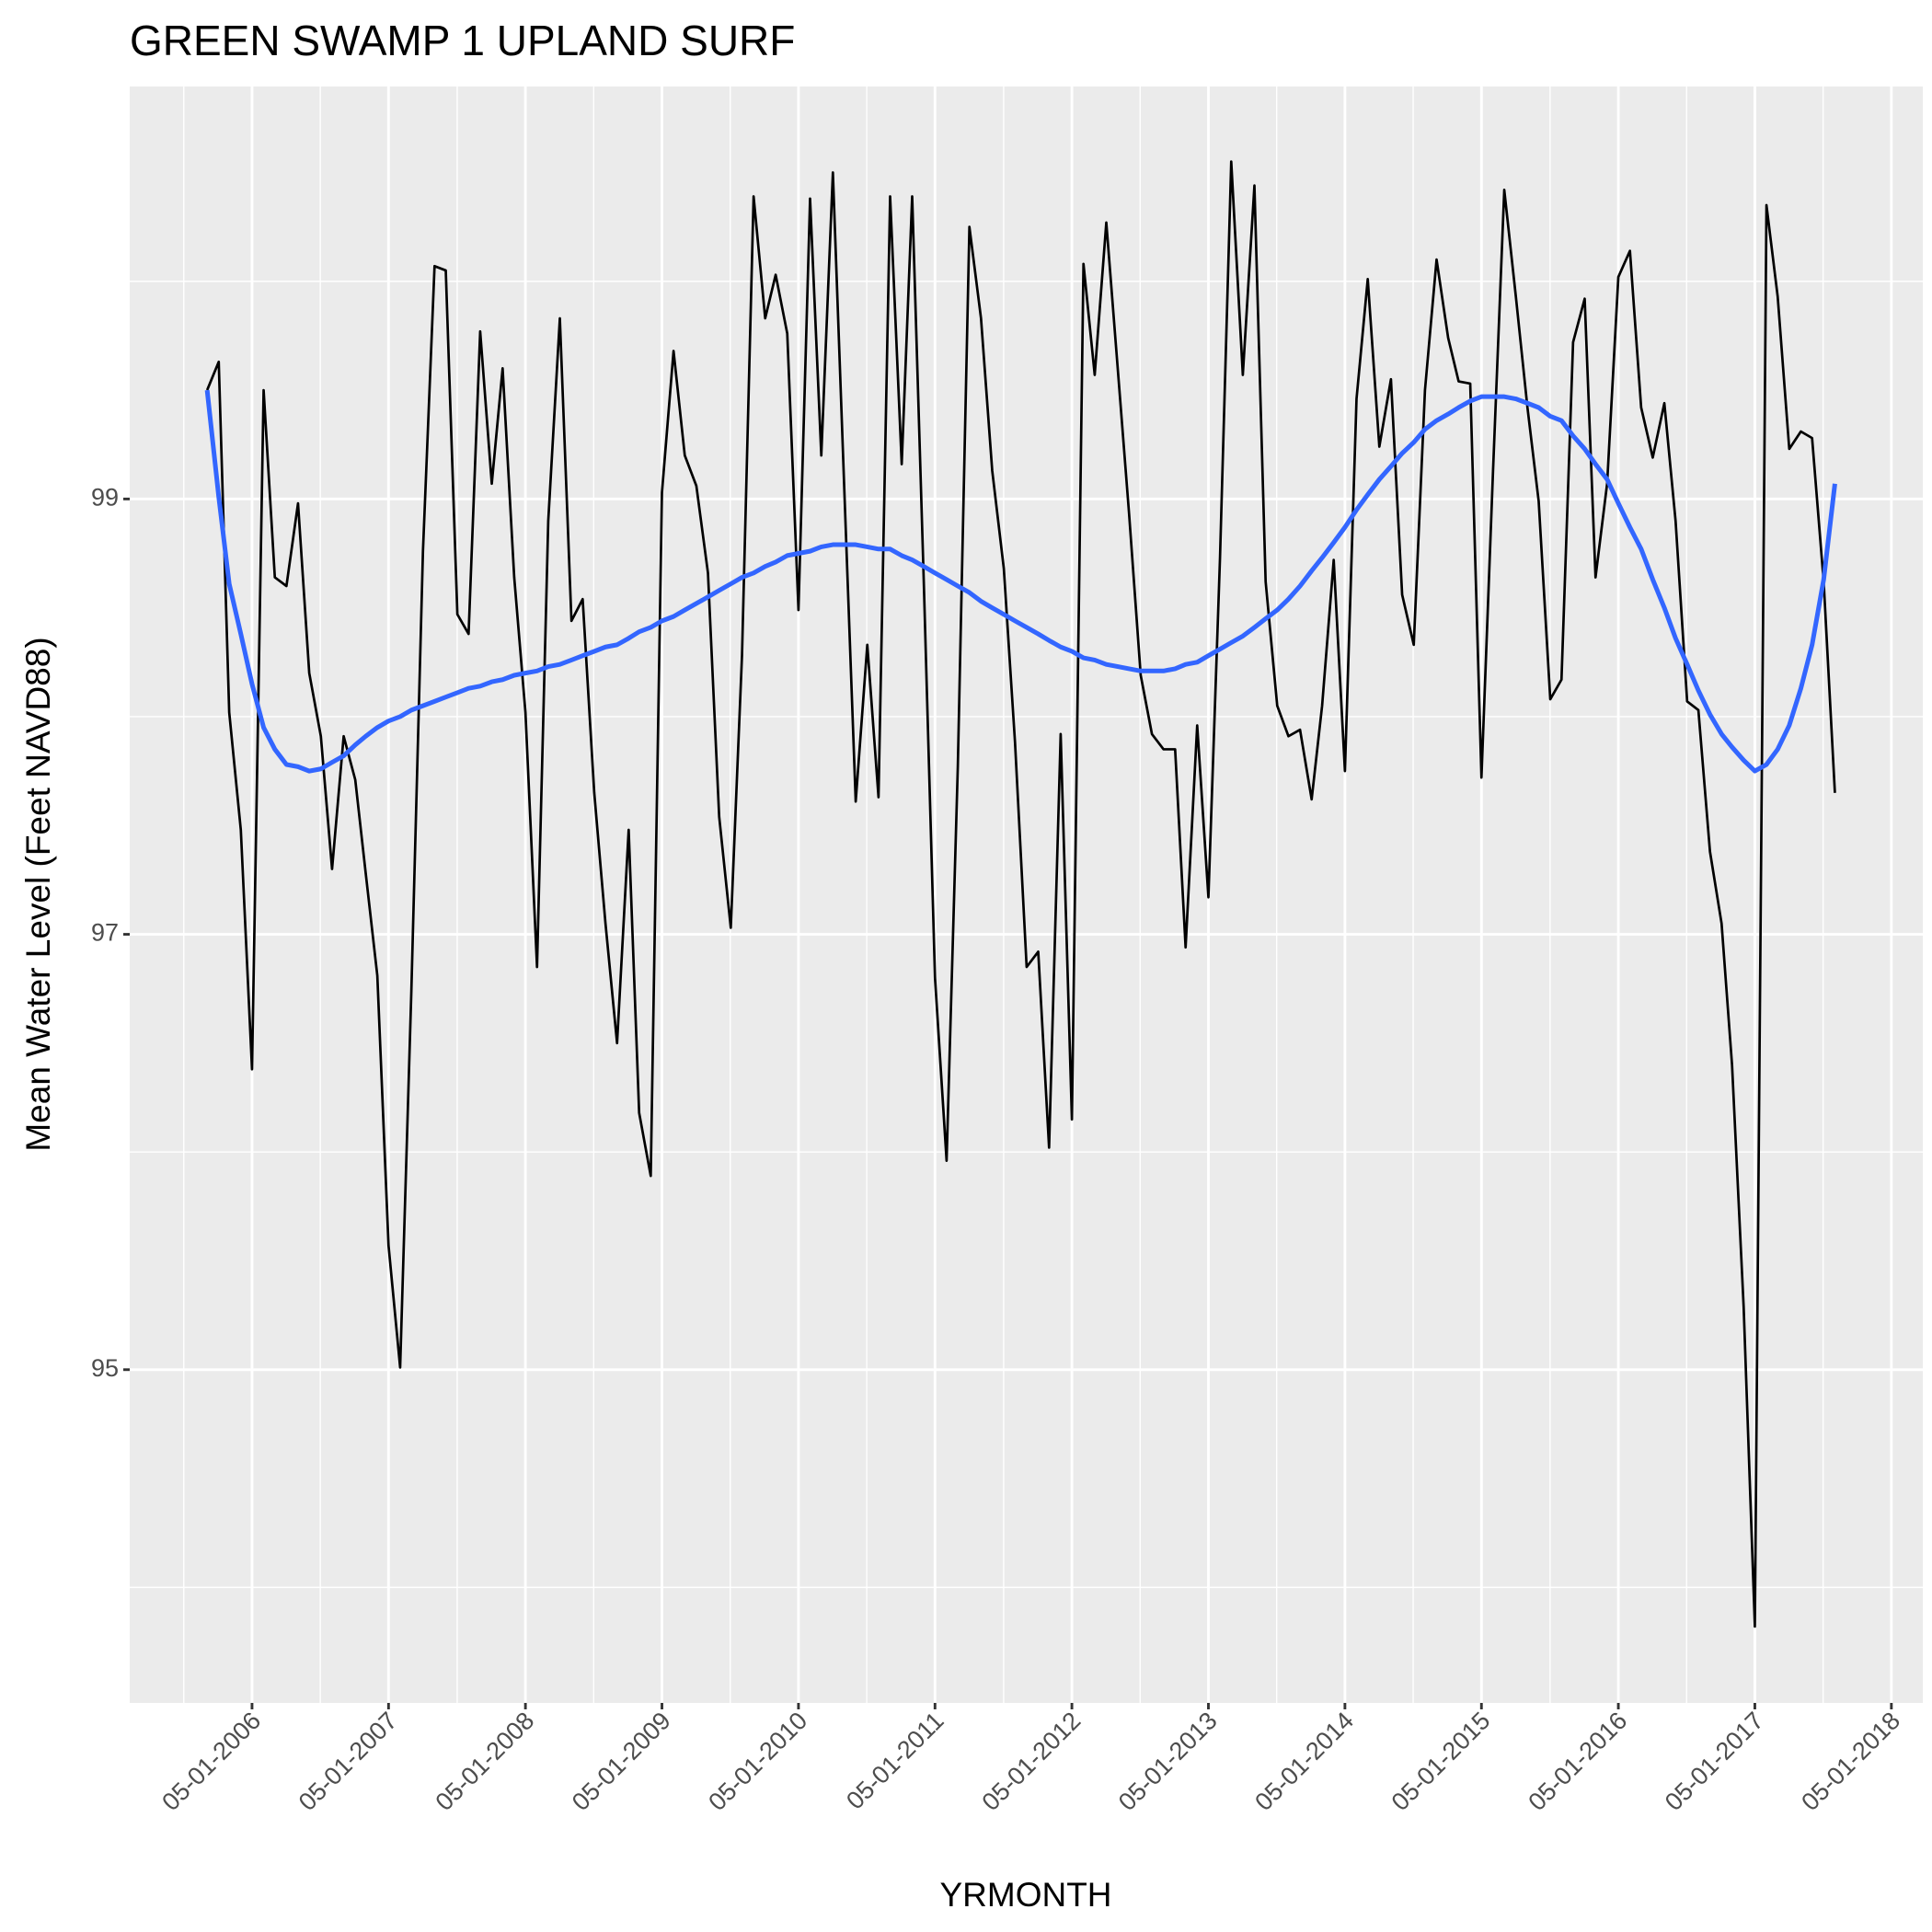 The width and height of the screenshot is (1932, 1932). Describe the element at coordinates (105, 933) in the screenshot. I see `y-tick-label: 97` at that location.